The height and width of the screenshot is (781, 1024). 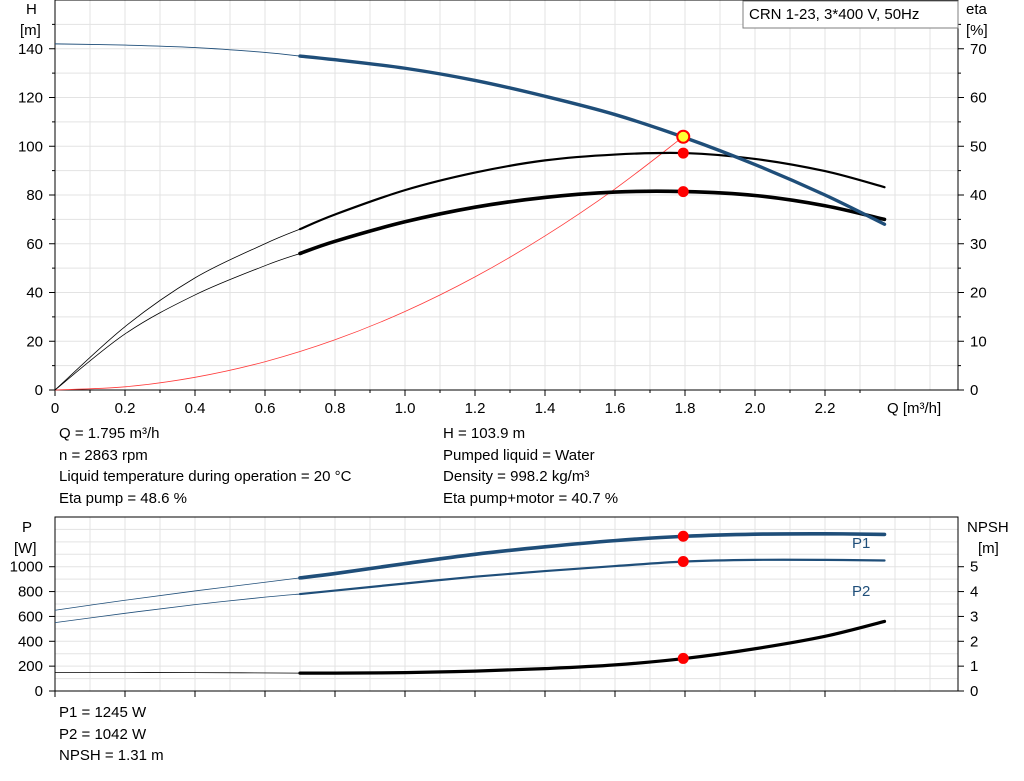 What do you see at coordinates (615, 408) in the screenshot?
I see `x-tick-label: 1.6` at bounding box center [615, 408].